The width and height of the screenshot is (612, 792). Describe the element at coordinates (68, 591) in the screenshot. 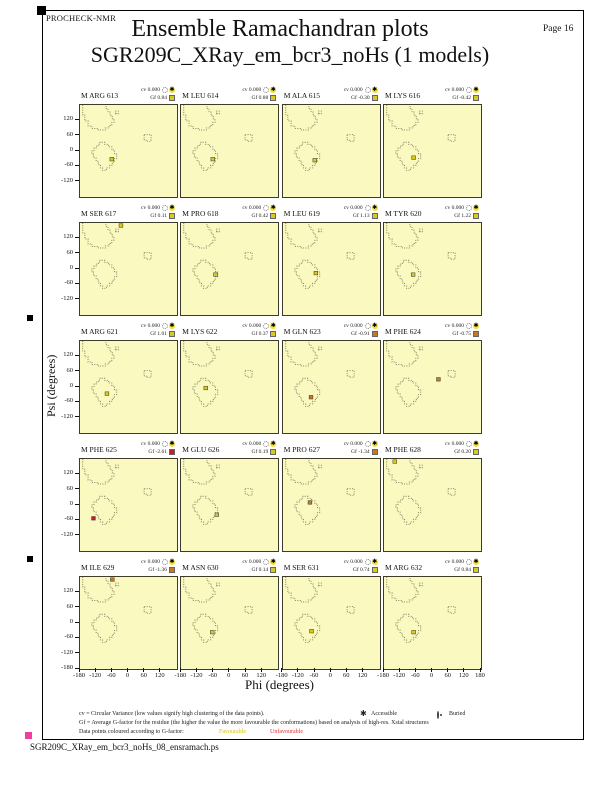

I see `y-tick-label: 120` at that location.